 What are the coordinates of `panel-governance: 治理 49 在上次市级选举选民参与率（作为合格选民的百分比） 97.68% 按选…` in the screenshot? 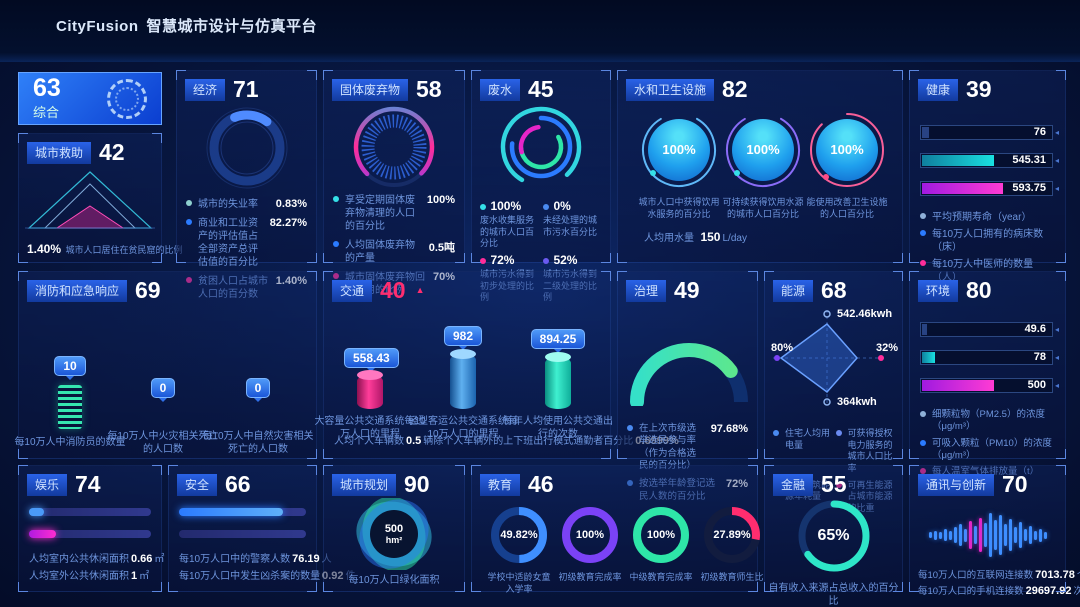 It's located at (687, 386).